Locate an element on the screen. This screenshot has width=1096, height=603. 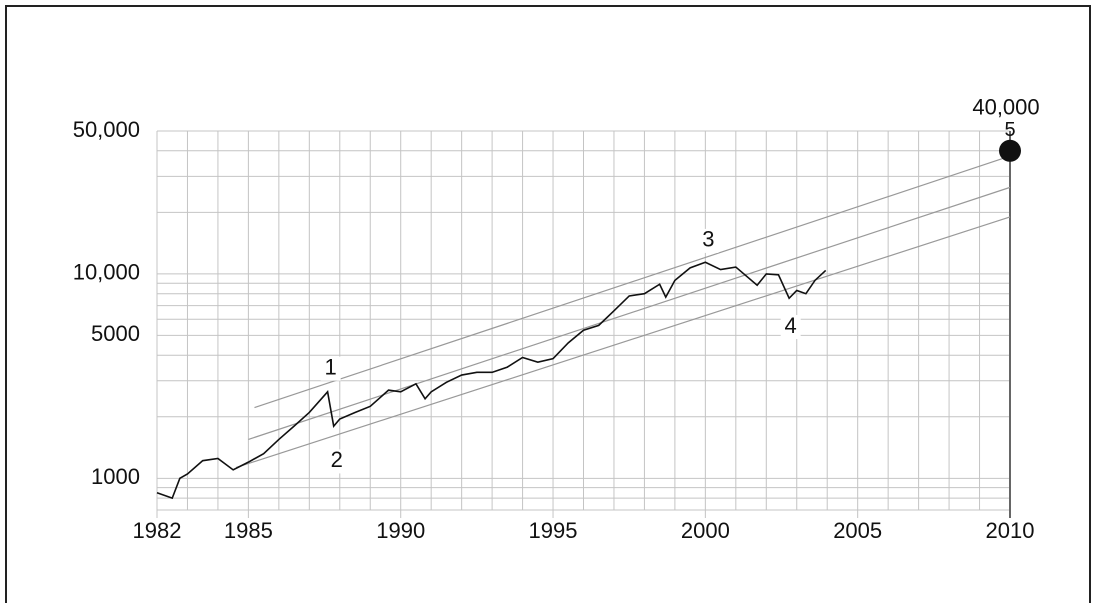
y-tick-label: 50,000 is located at coordinates (106, 129).